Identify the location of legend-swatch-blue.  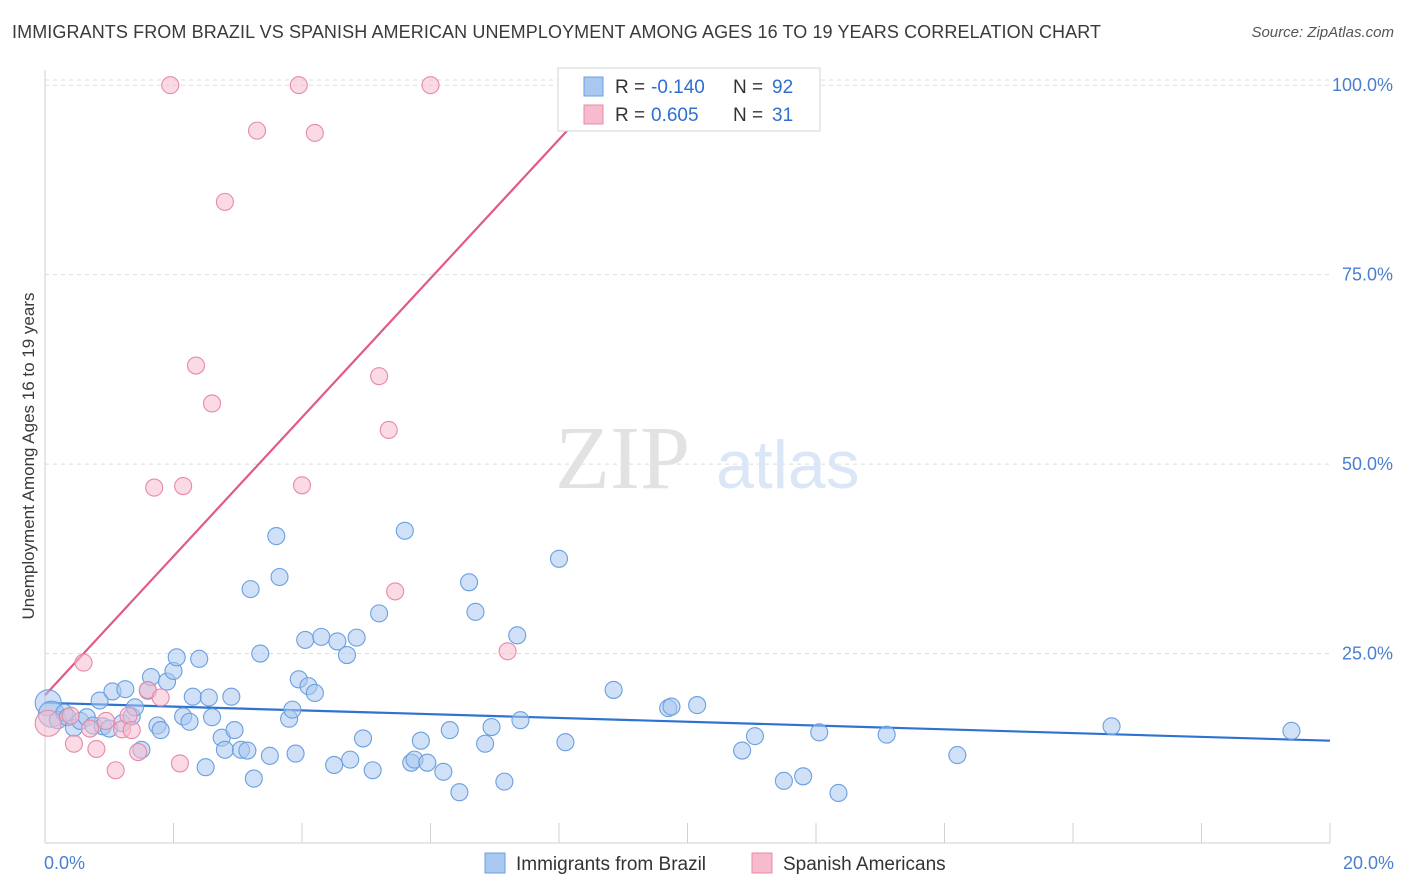
(593, 86).